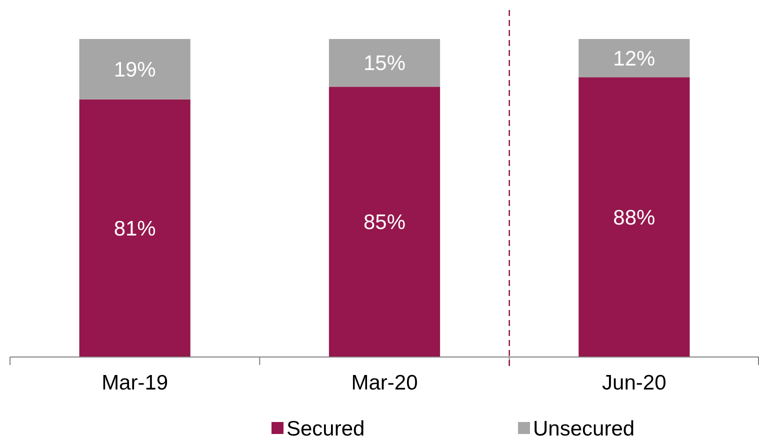  What do you see at coordinates (384, 382) in the screenshot?
I see `x-tick-label: Mar-20` at bounding box center [384, 382].